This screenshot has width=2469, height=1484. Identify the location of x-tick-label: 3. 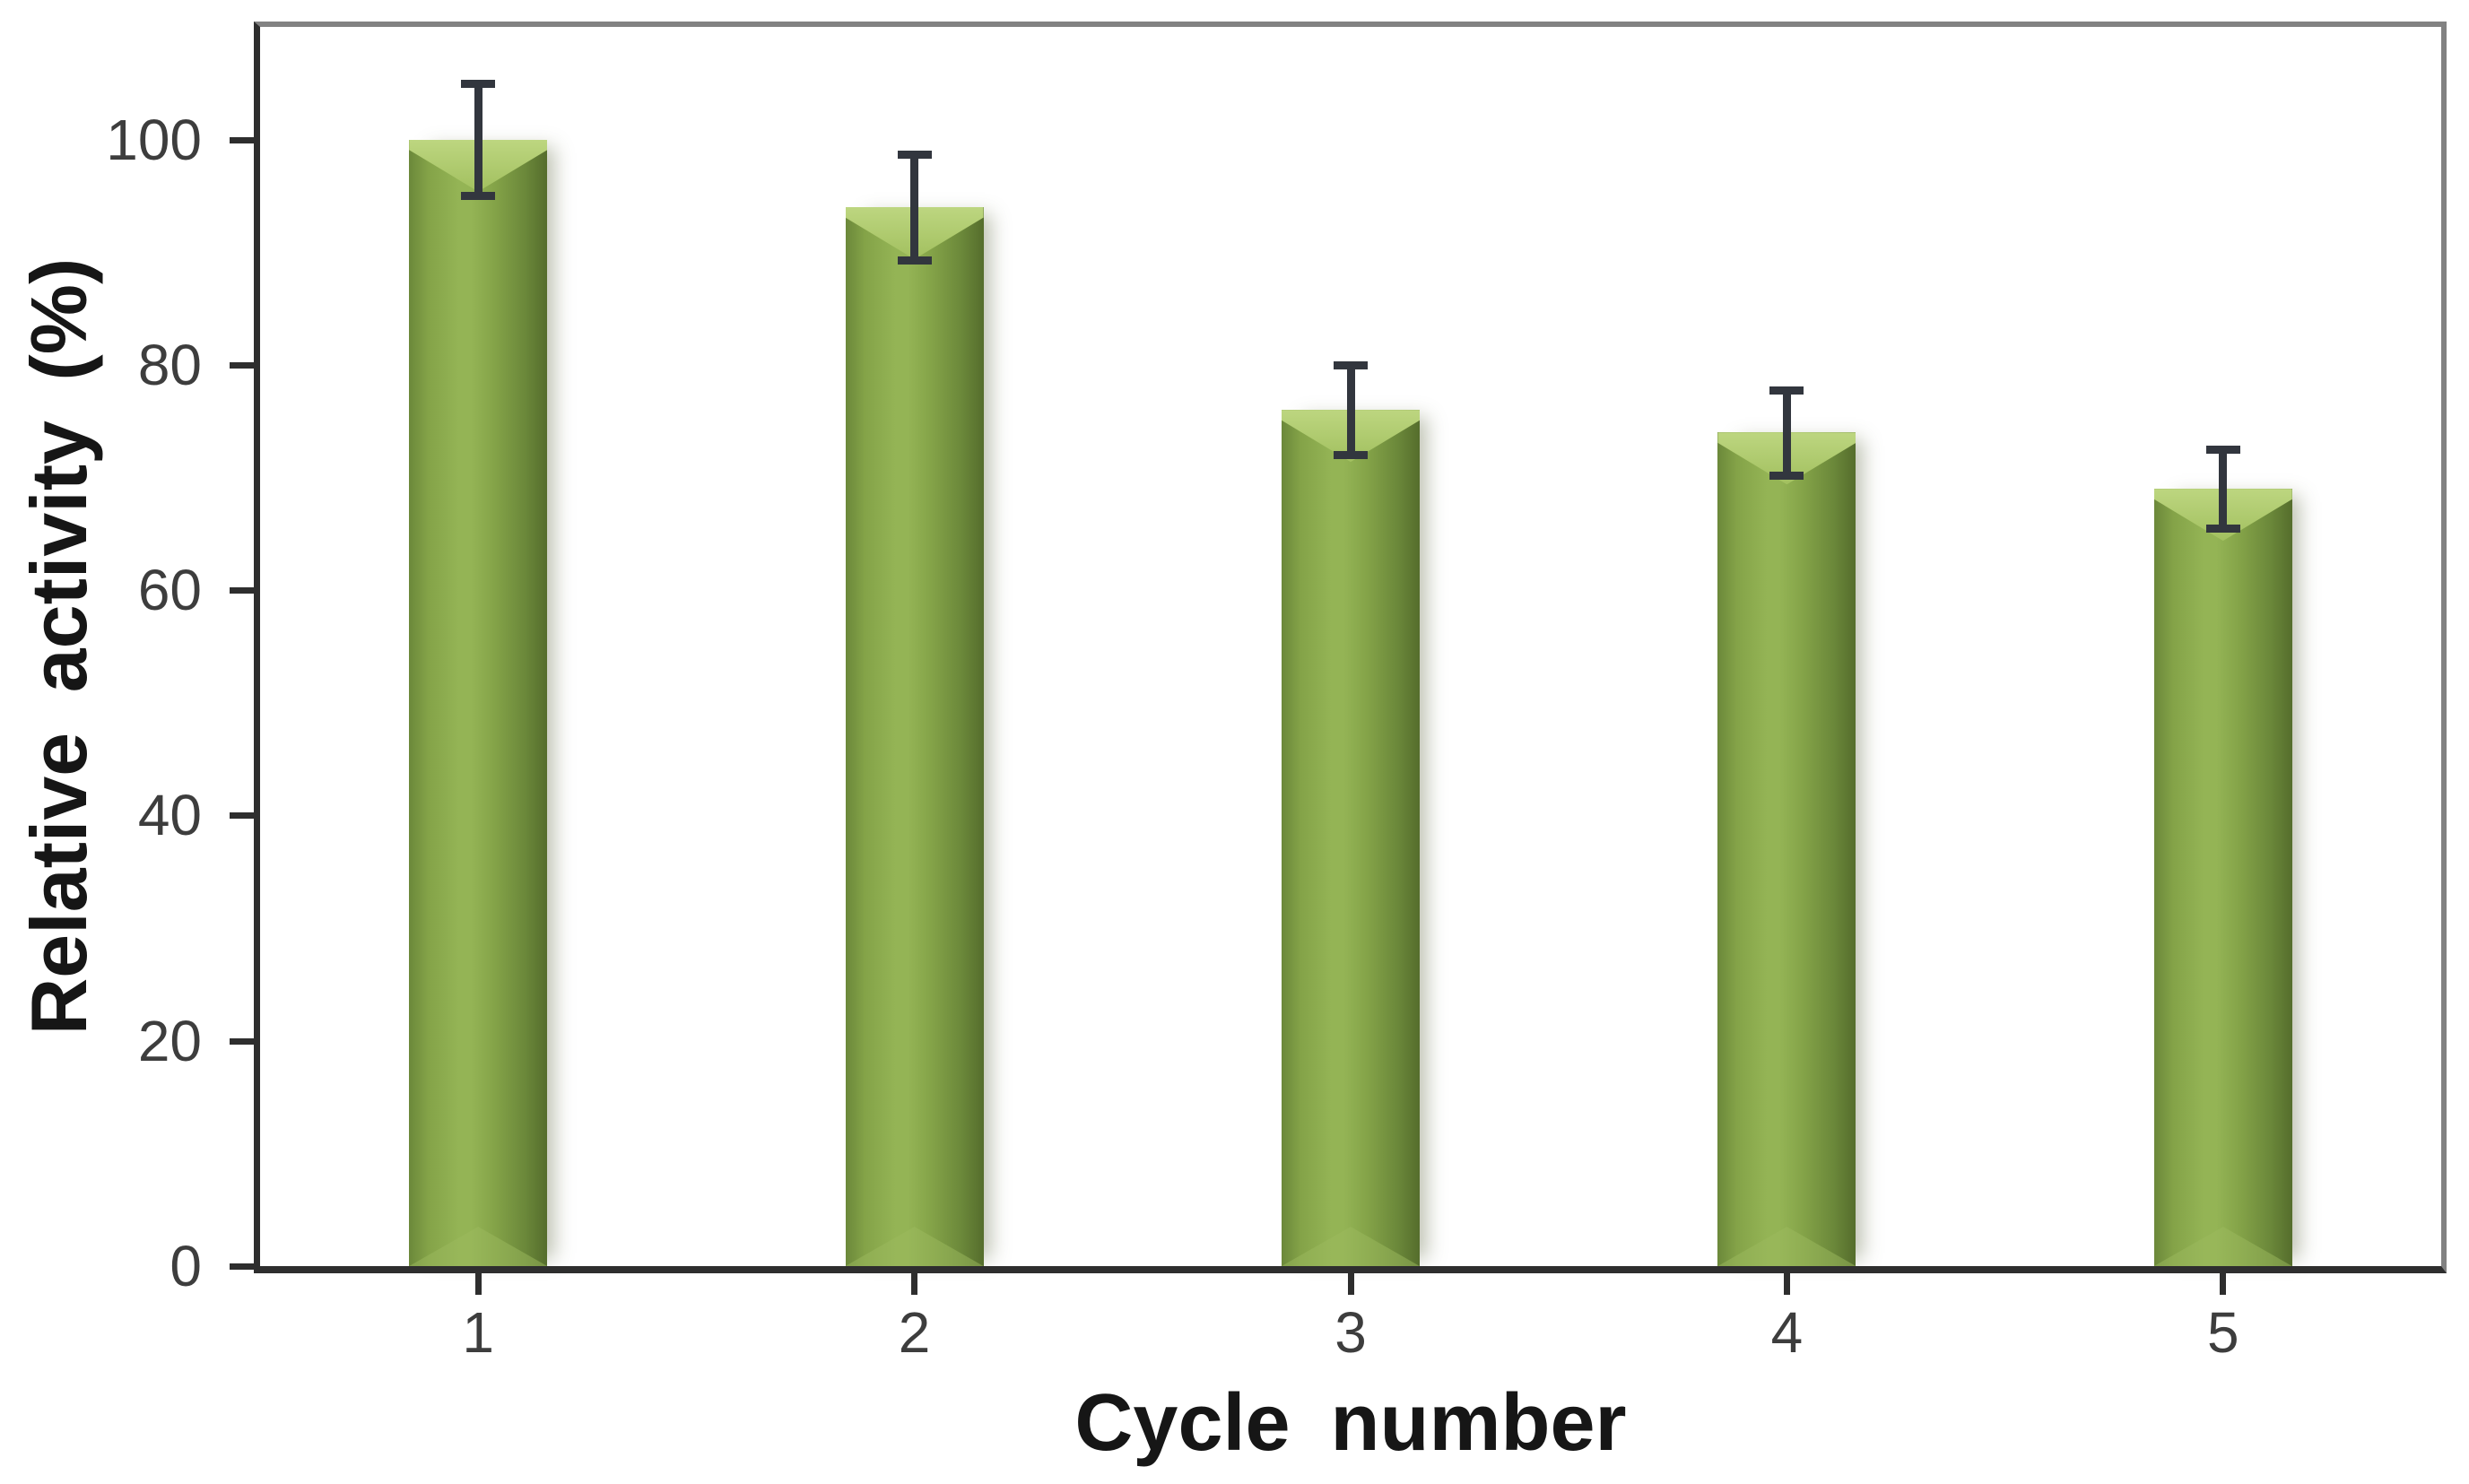
(1351, 1332).